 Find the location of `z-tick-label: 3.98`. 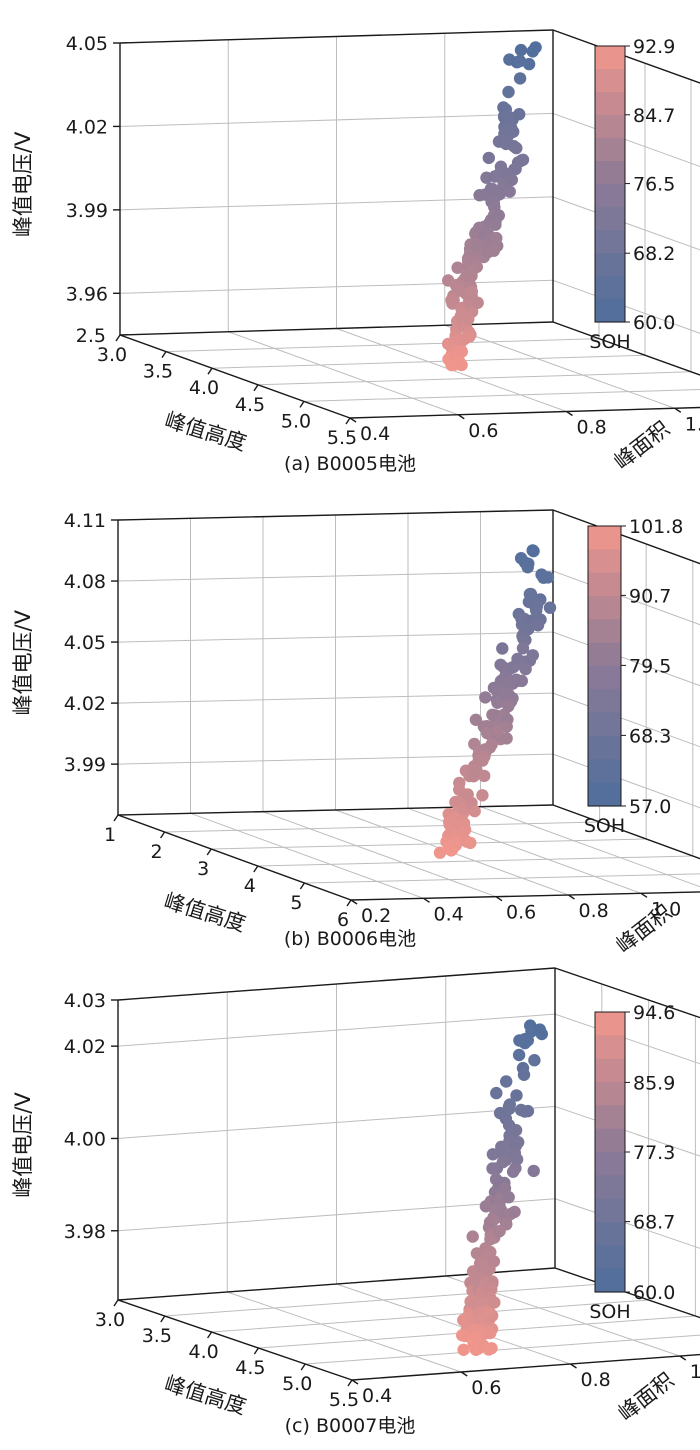

z-tick-label: 3.98 is located at coordinates (85, 1232).